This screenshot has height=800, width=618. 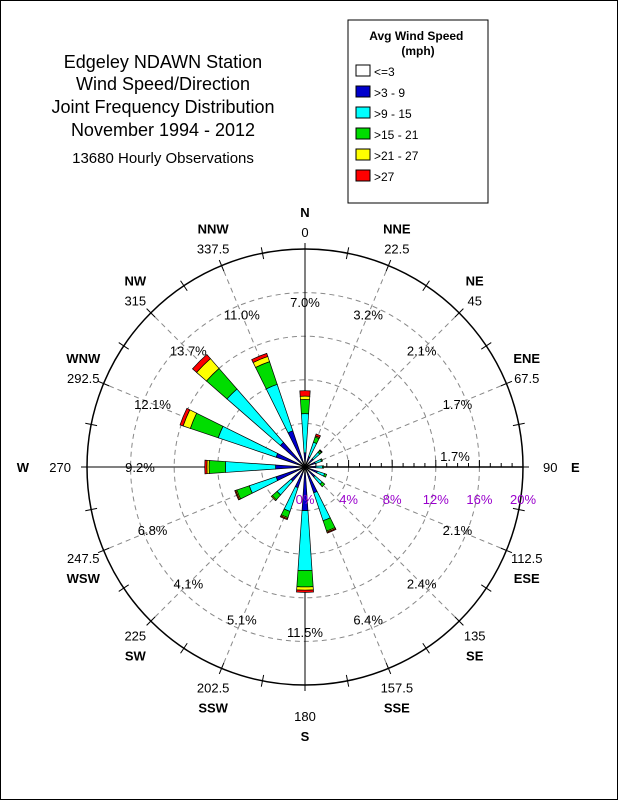 What do you see at coordinates (278, 410) in the screenshot?
I see `wind-bar-nnw` at bounding box center [278, 410].